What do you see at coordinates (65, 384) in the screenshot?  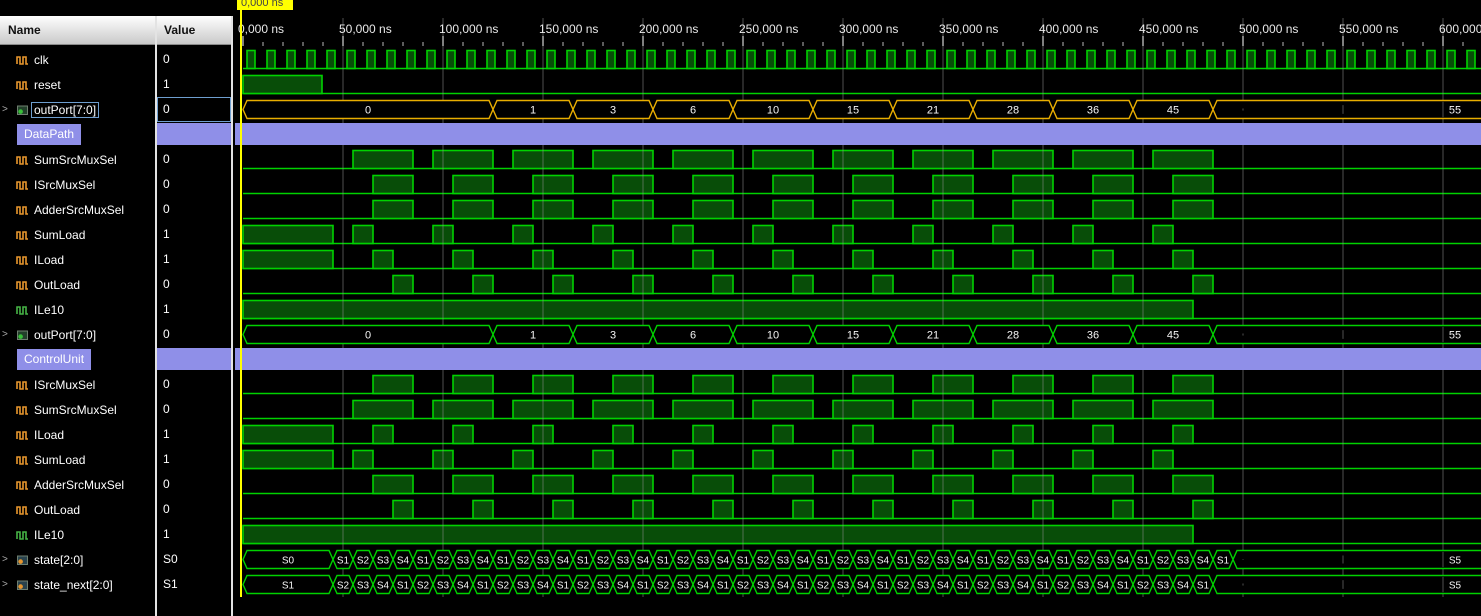 I see `signal-name: ISrcMuxSel` at bounding box center [65, 384].